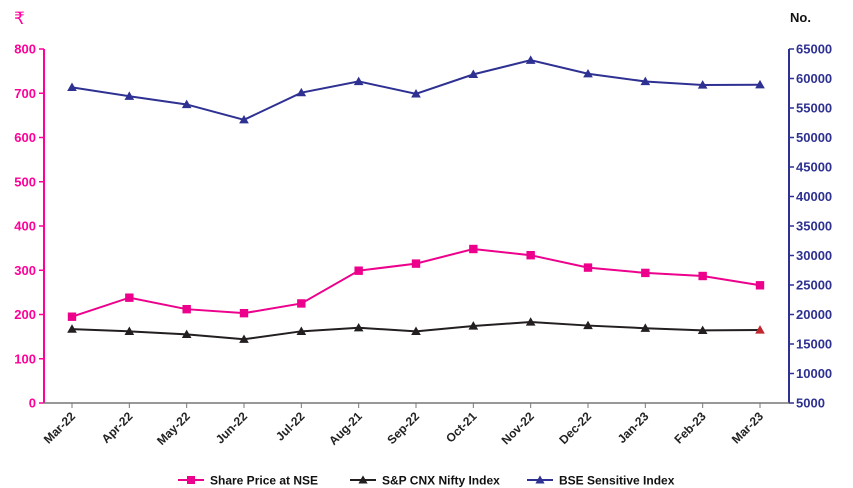 Image resolution: width=853 pixels, height=488 pixels. What do you see at coordinates (814, 226) in the screenshot?
I see `right-tick-label: 35000` at bounding box center [814, 226].